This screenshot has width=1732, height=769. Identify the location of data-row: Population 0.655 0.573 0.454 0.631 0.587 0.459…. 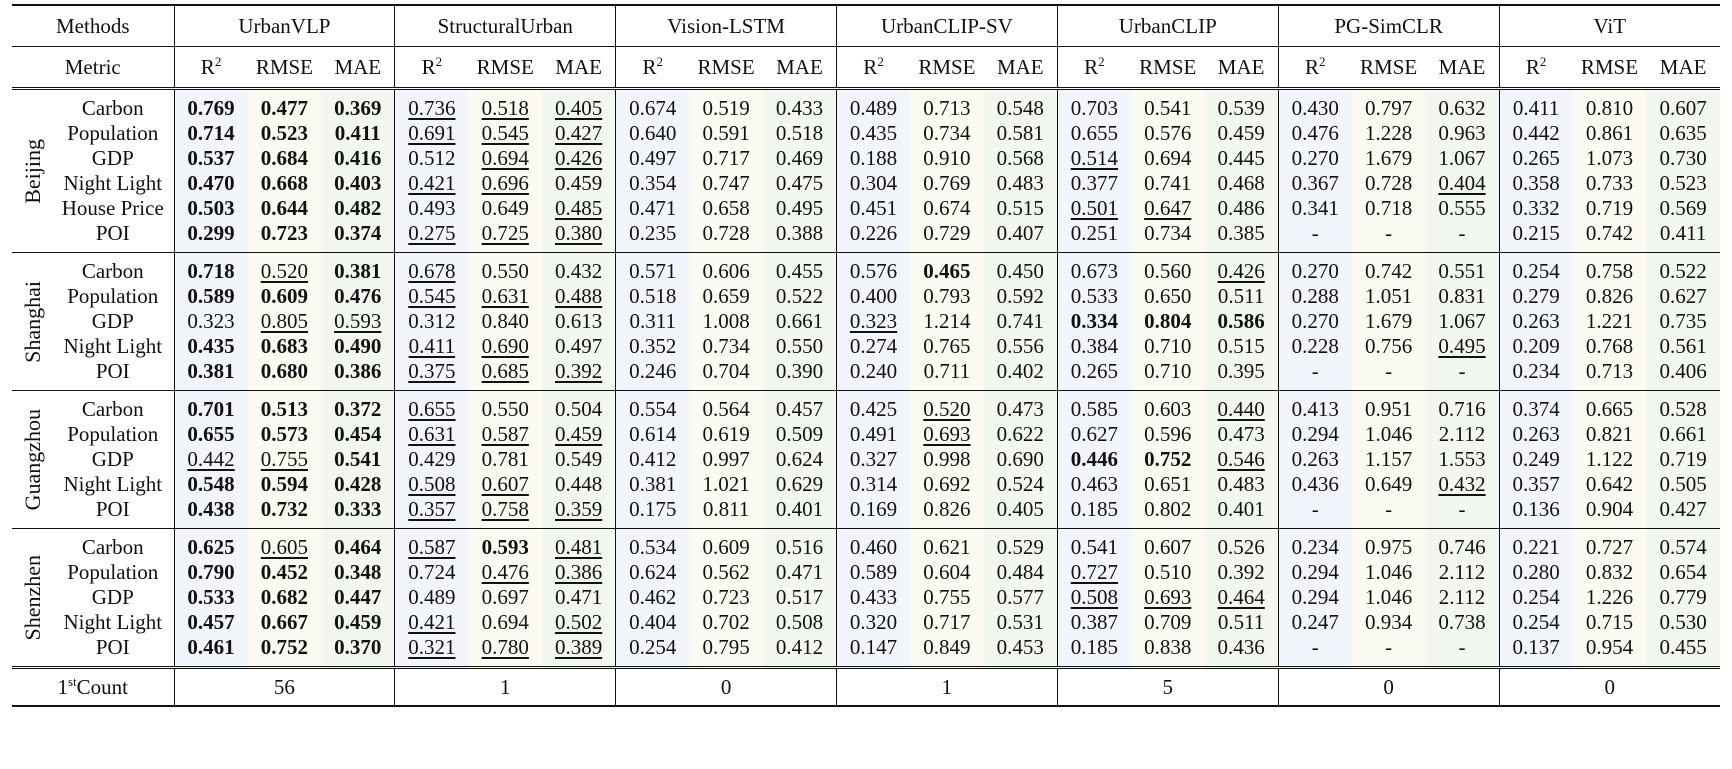
(866, 434).